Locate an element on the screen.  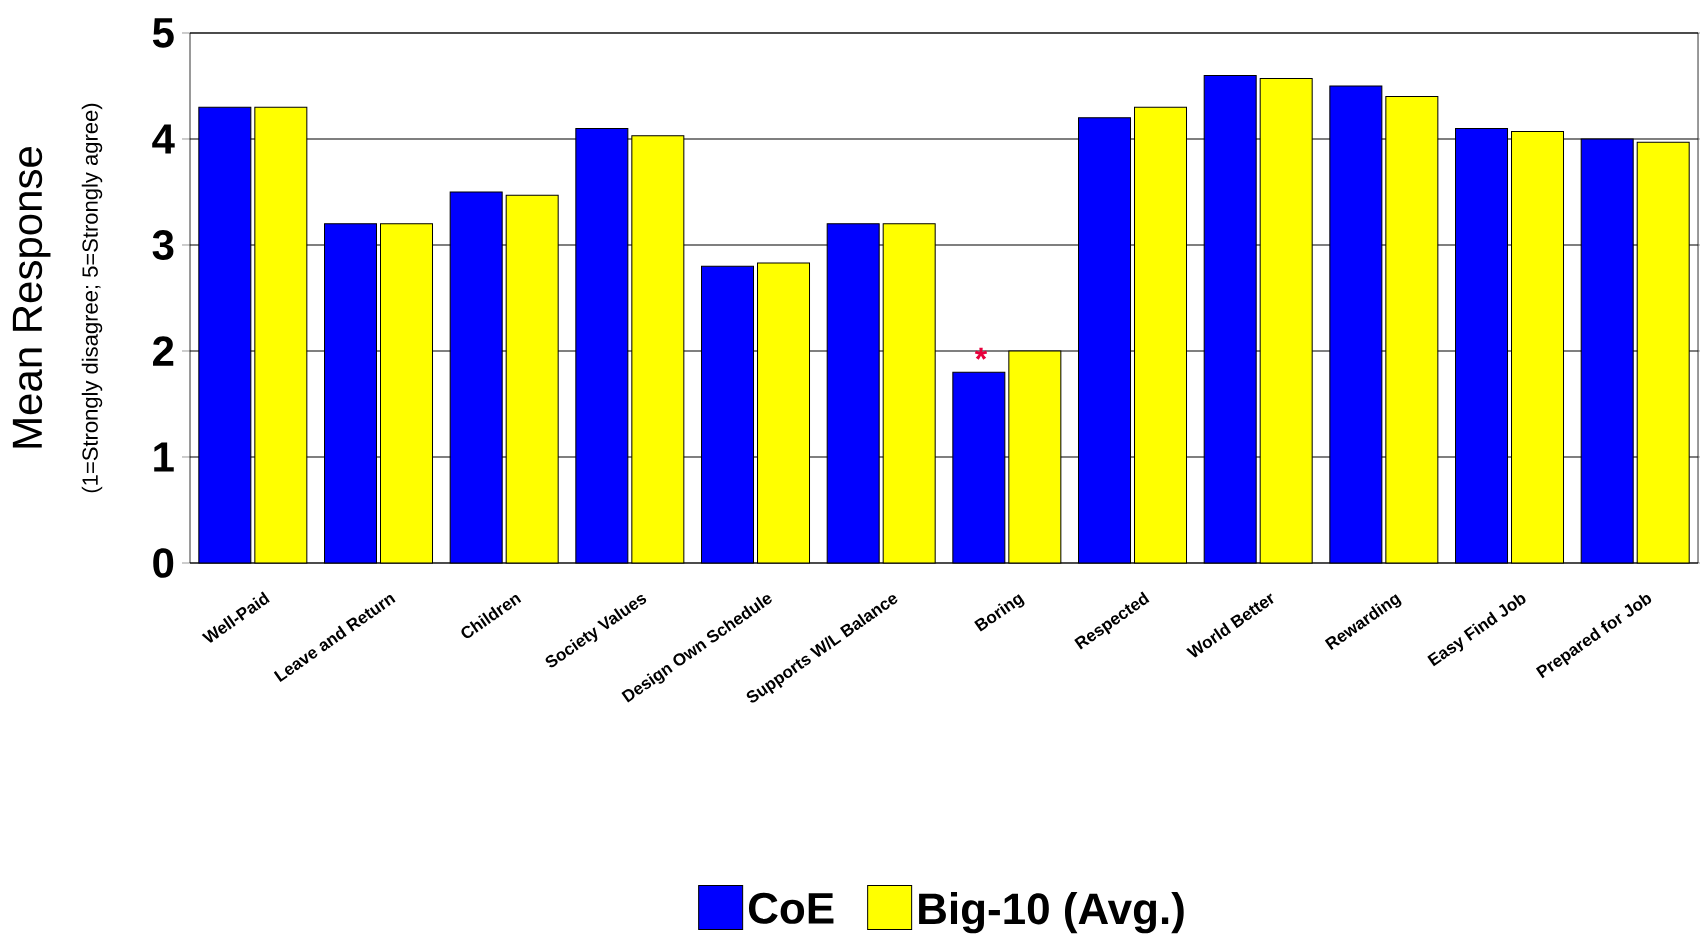
y-tick-label: 3 is located at coordinates (163, 245).